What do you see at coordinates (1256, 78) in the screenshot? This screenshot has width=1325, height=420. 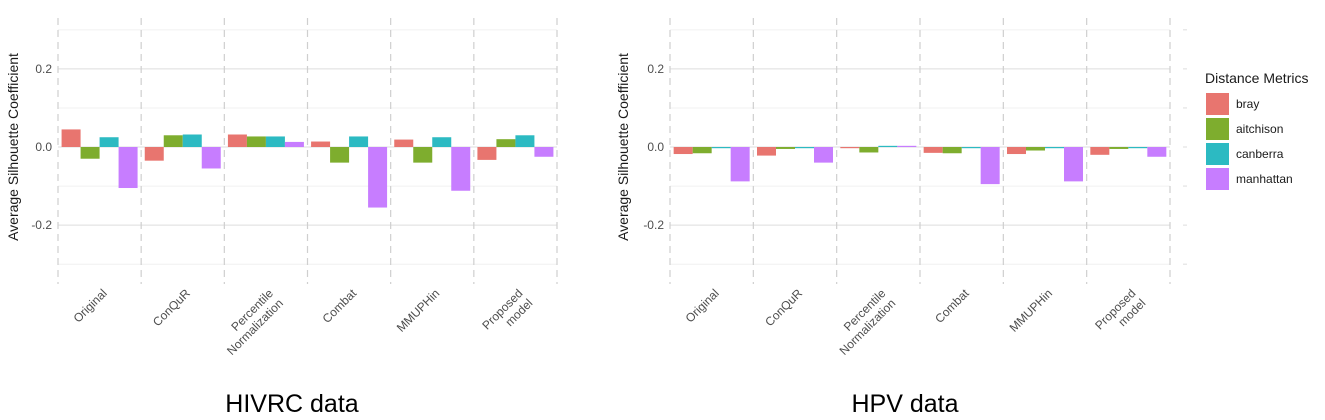 I see `legend-title: Distance Metrics` at bounding box center [1256, 78].